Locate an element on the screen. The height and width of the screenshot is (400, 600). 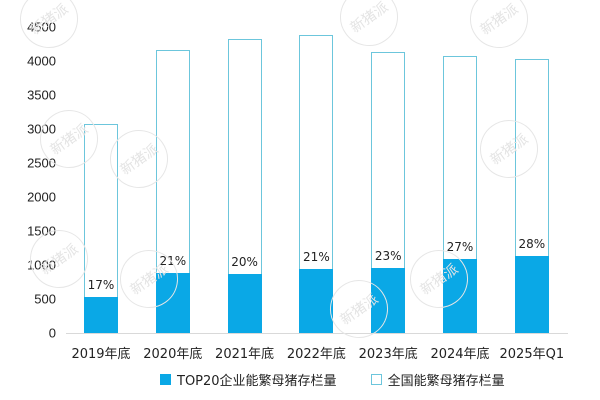
legend-label-top20: TOP20企业能繁母猪存栏量 is located at coordinates (257, 381).